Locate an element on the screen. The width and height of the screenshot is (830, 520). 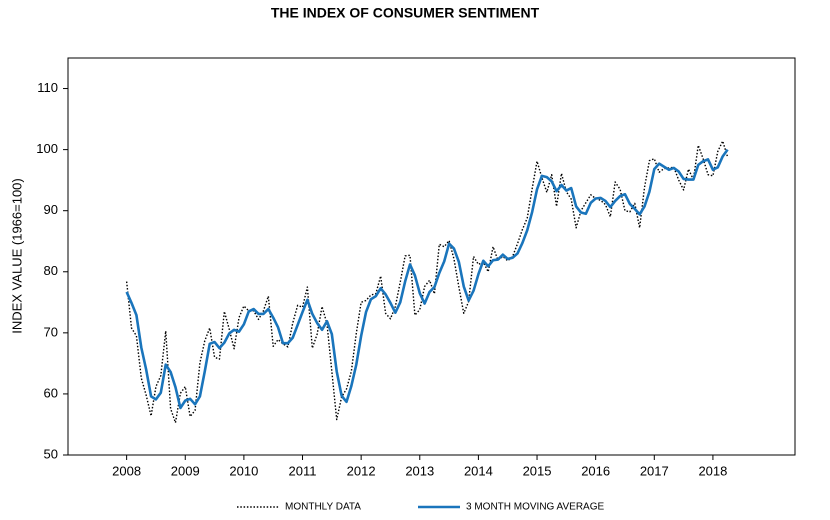
x-tick-label: 2011 is located at coordinates (303, 470).